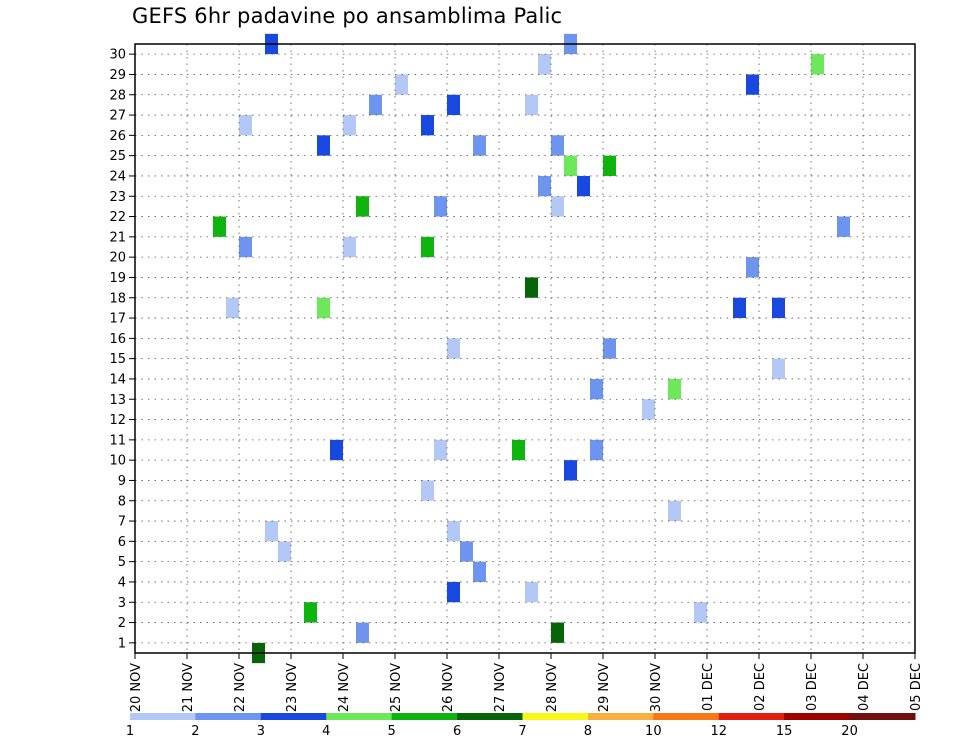 The image size is (960, 742). What do you see at coordinates (326, 731) in the screenshot?
I see `legend-label: 4` at bounding box center [326, 731].